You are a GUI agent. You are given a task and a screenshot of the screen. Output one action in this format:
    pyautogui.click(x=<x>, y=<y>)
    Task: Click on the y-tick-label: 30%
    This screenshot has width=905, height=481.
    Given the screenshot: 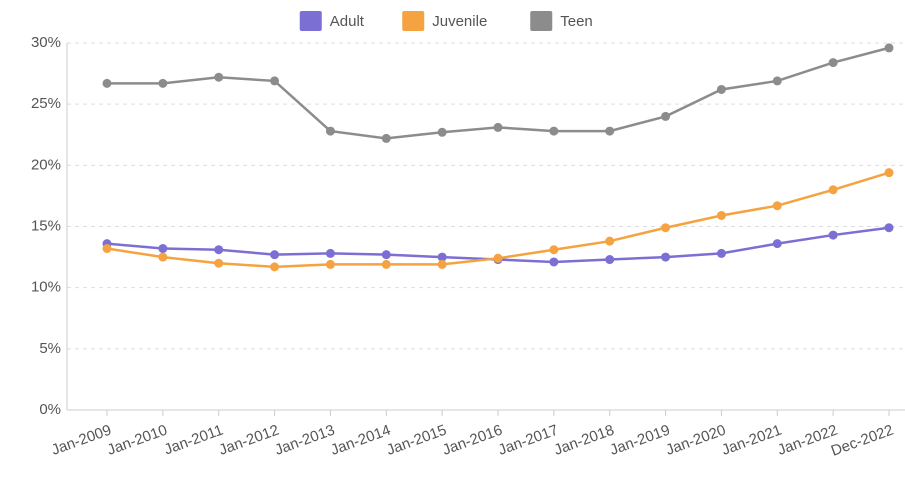 What is the action you would take?
    pyautogui.click(x=46, y=42)
    